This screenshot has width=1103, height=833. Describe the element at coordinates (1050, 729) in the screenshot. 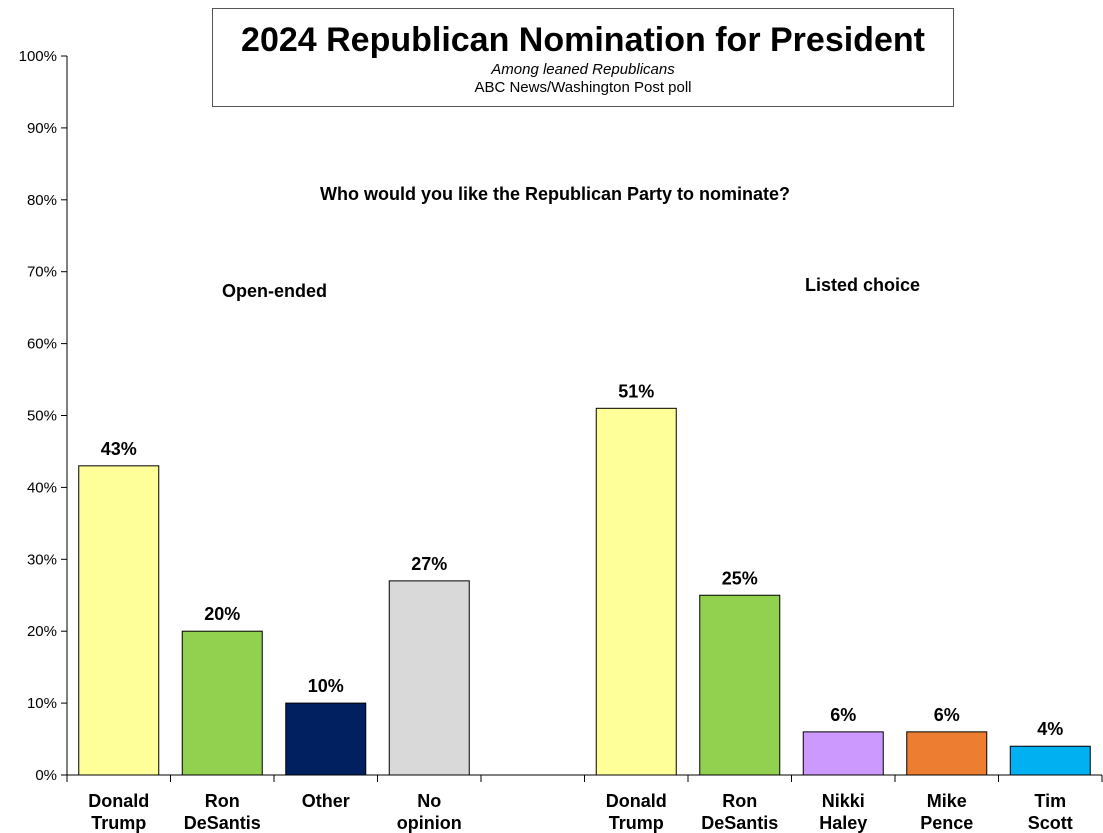

I see `data-label: 4%` at that location.